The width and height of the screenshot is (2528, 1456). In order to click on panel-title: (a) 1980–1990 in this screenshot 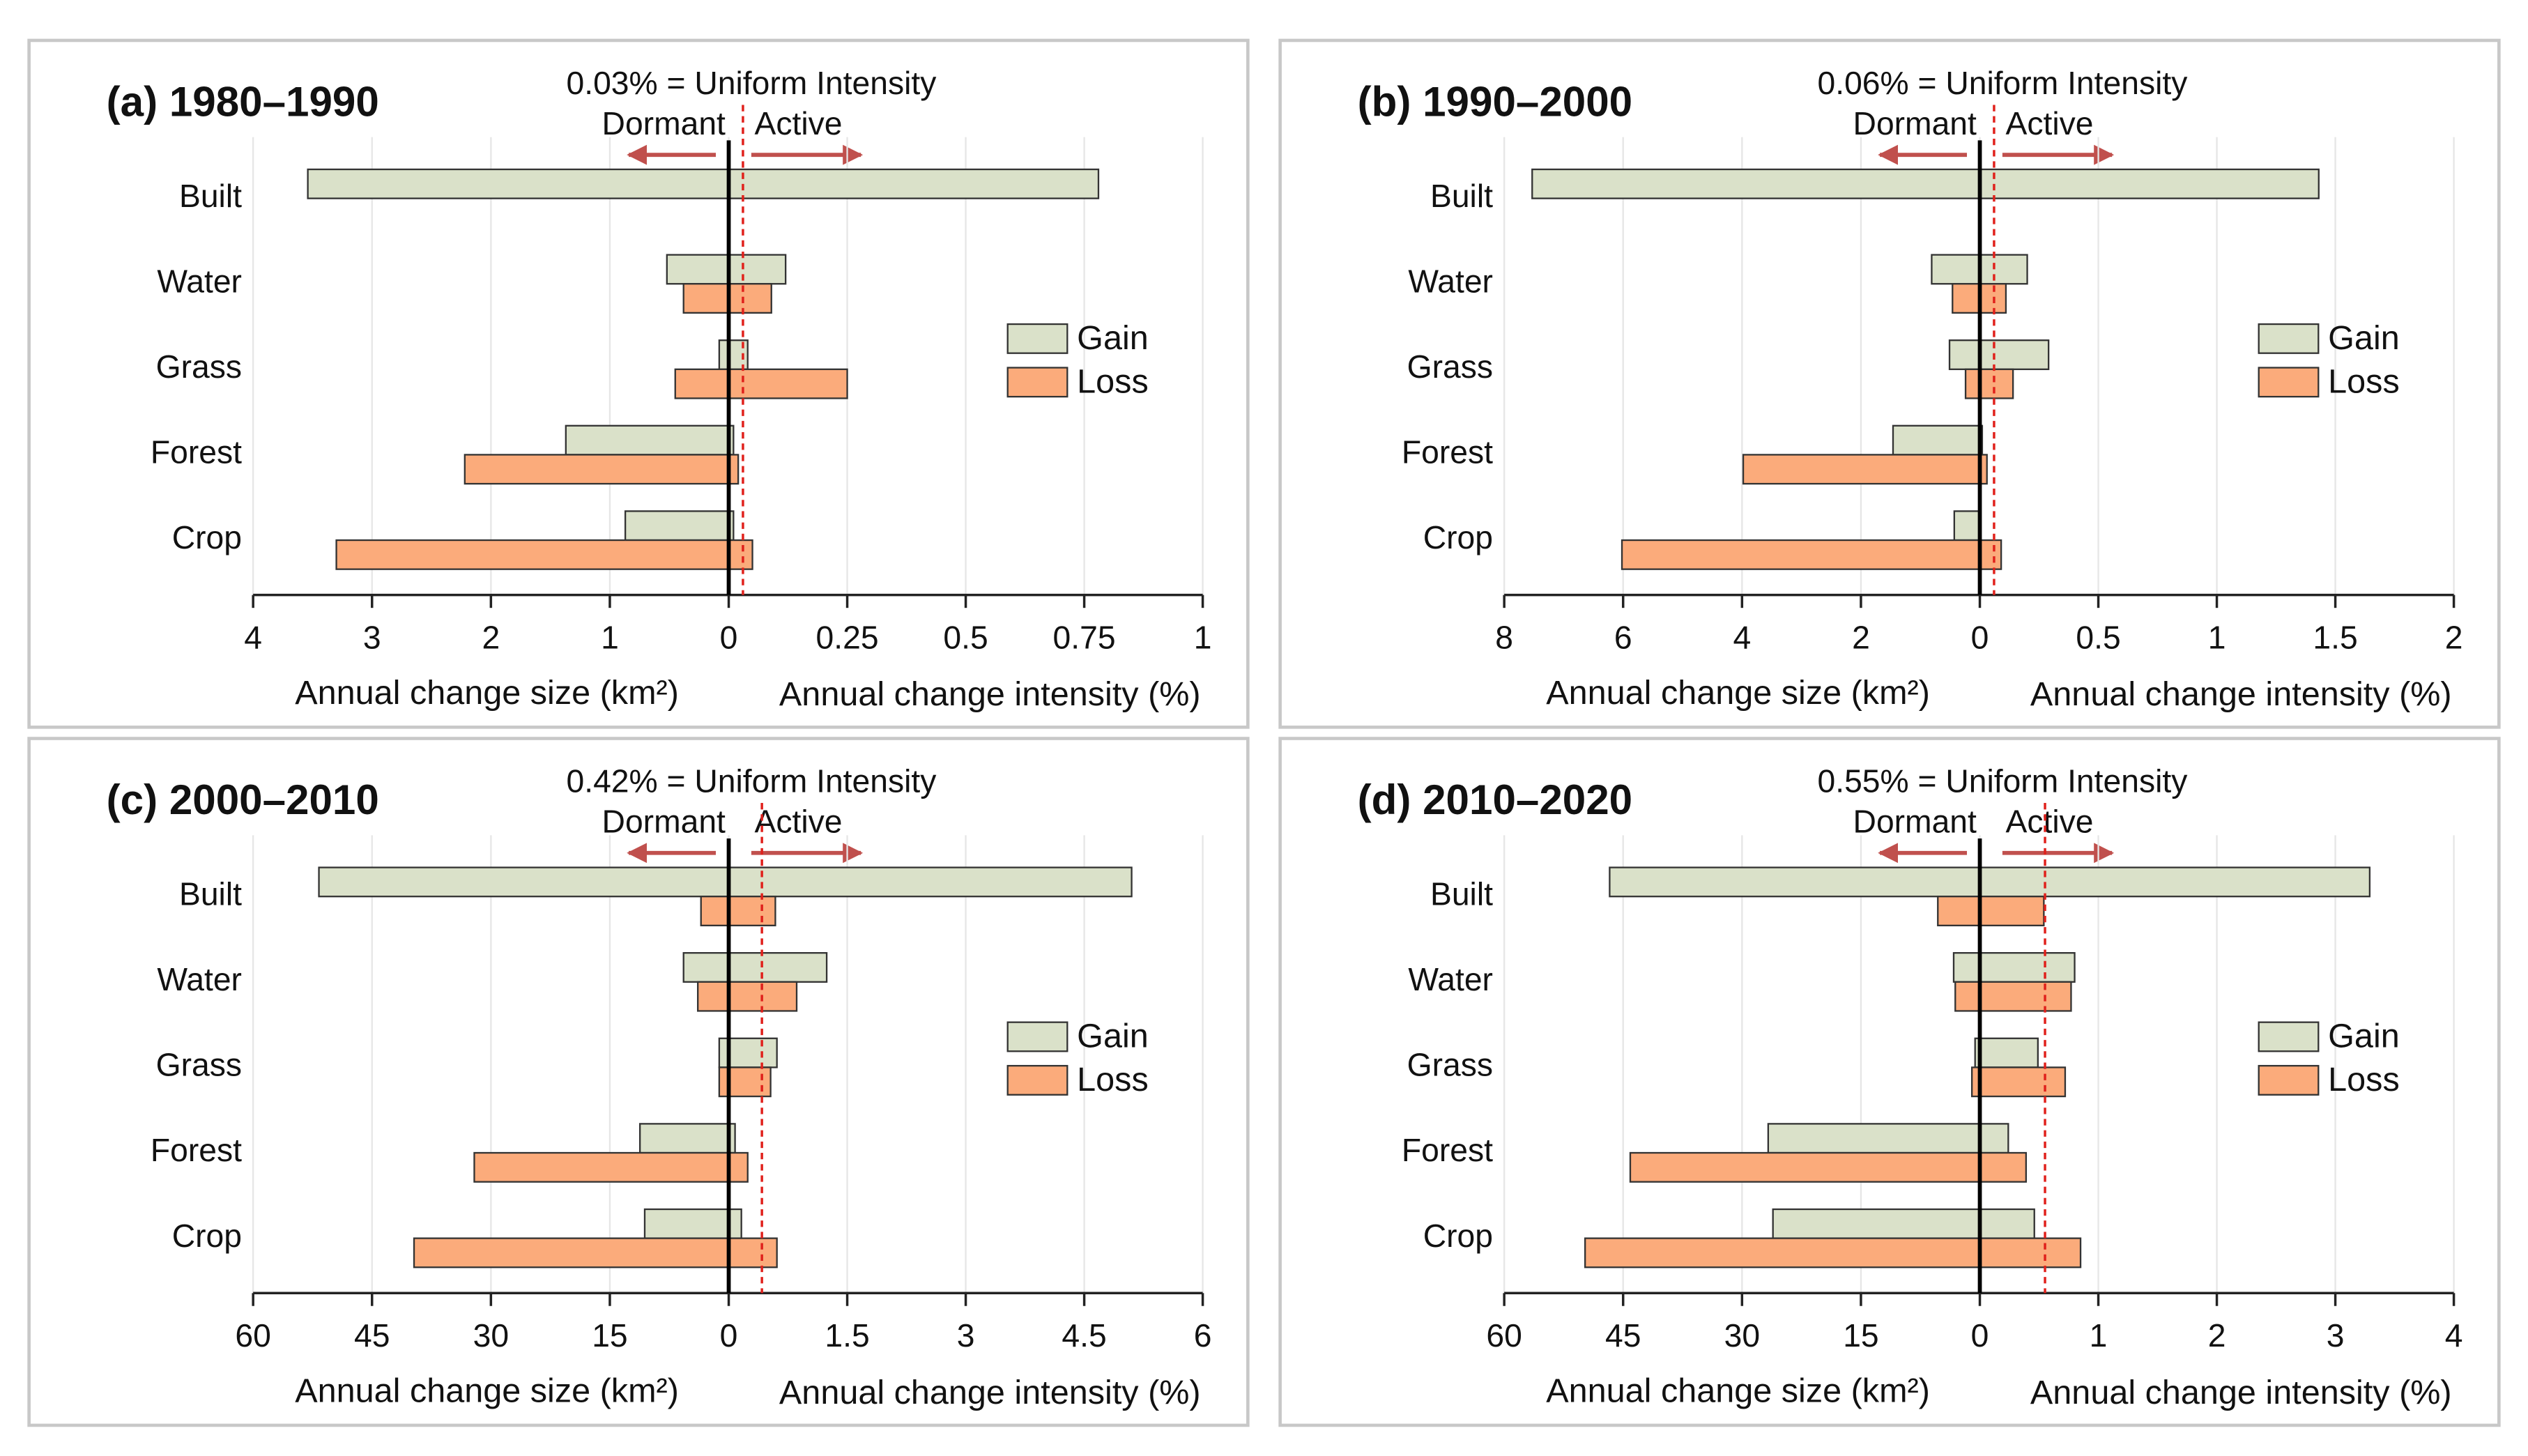, I will do `click(243, 101)`.